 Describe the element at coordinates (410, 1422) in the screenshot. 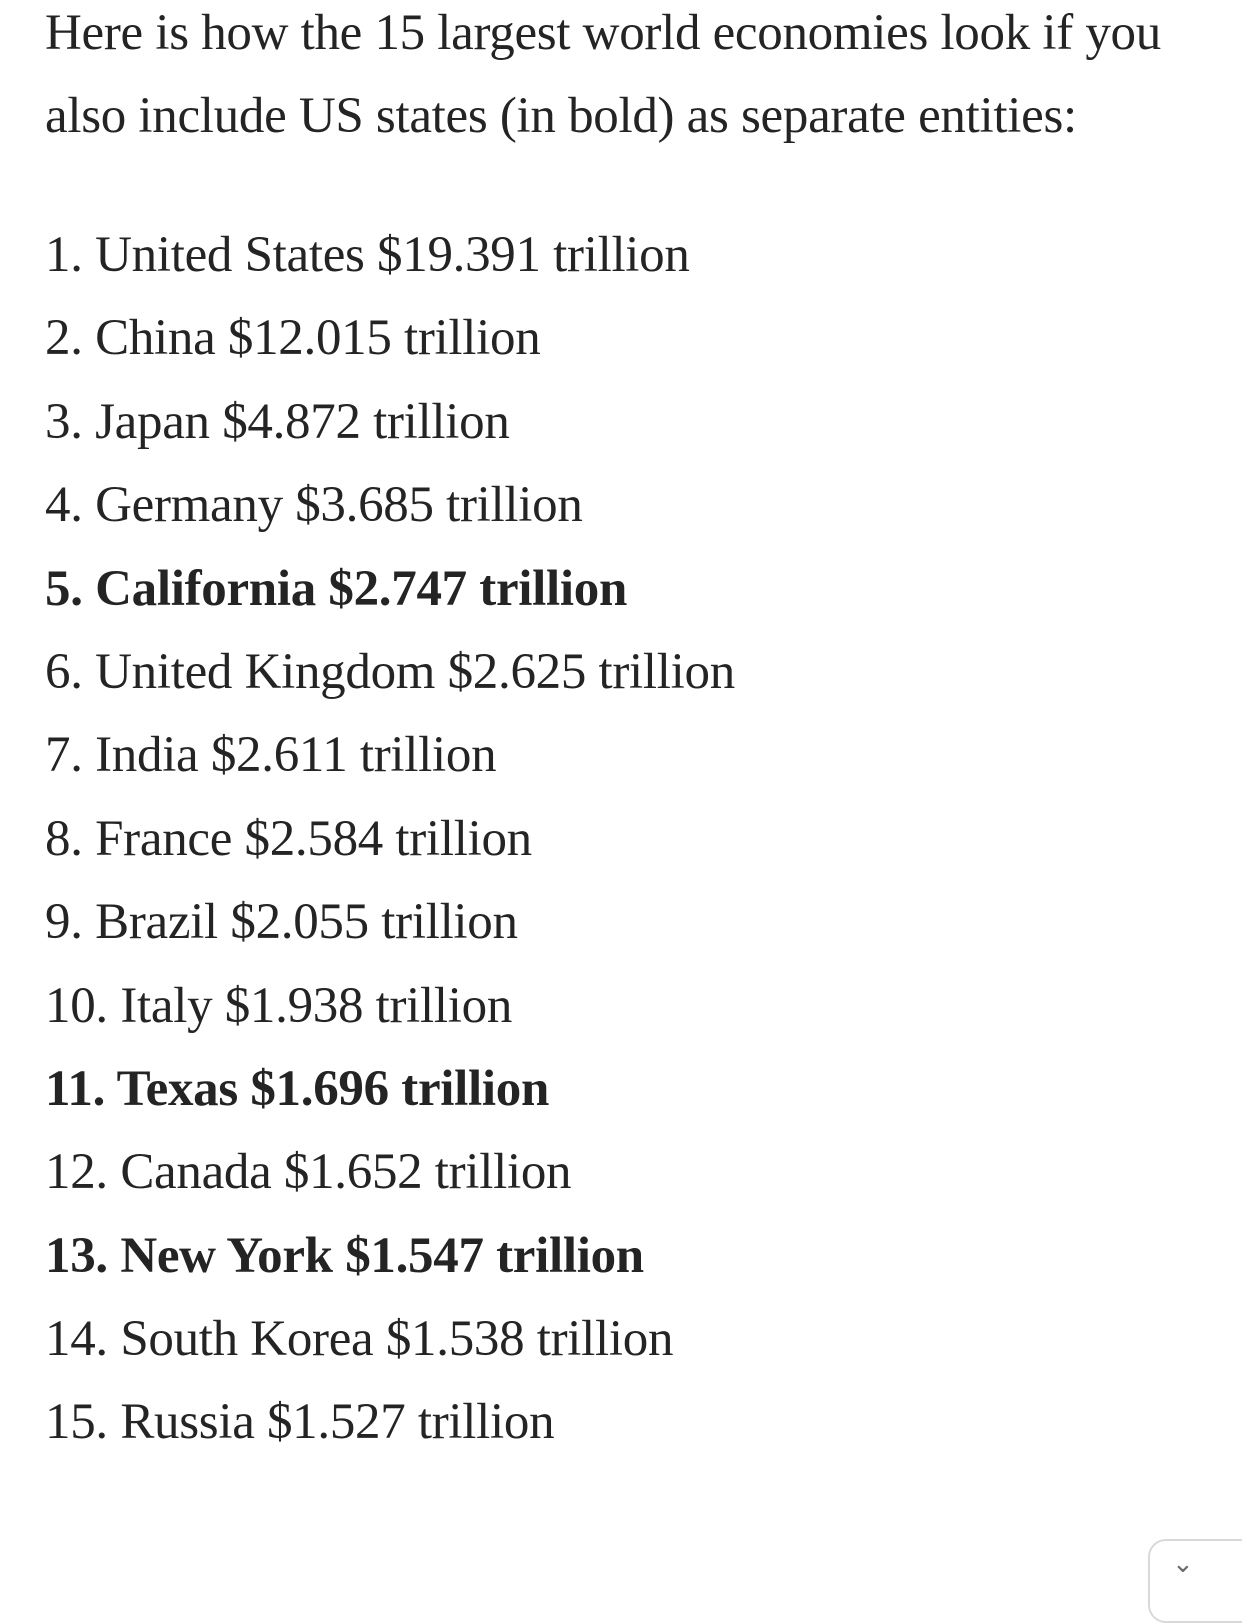

I see `gdp-value: $1.527 trillion` at that location.